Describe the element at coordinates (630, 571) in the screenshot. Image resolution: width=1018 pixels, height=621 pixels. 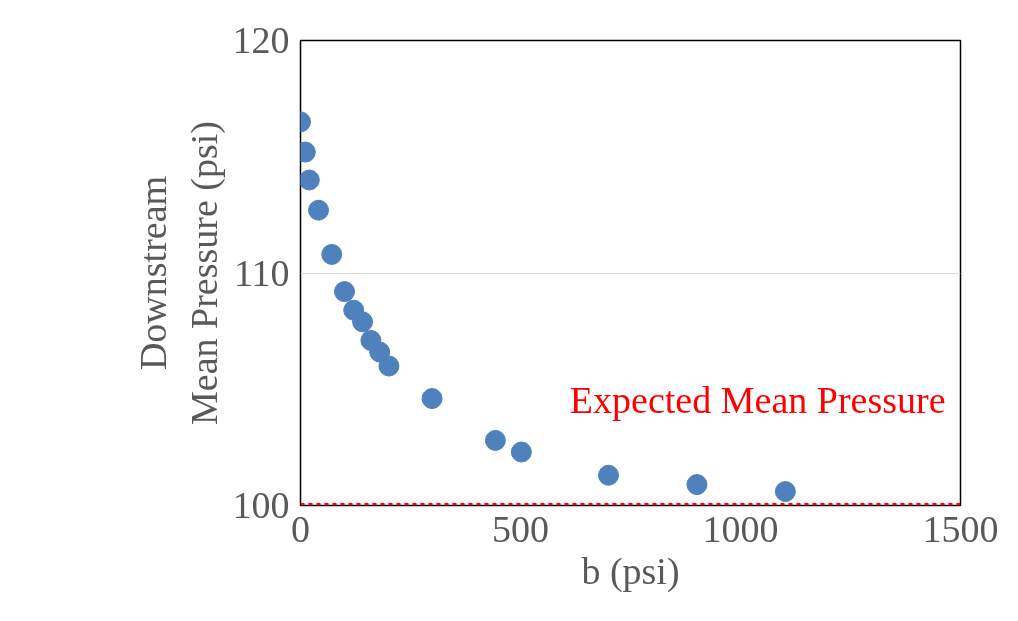
I see `x-axis-title: b (psi)` at that location.